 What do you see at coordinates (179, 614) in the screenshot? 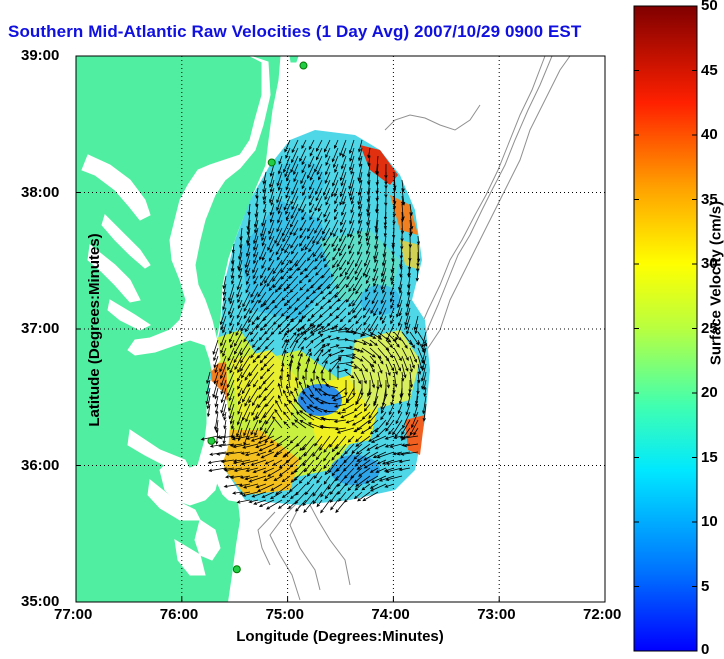
I see `x-tick-label: 76:00` at bounding box center [179, 614].